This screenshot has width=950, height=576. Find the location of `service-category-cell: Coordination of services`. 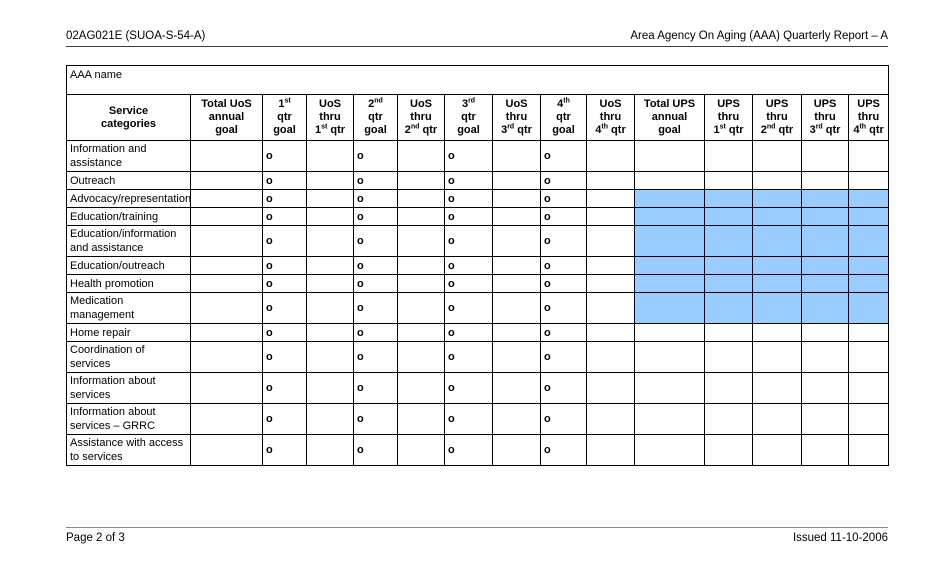

service-category-cell: Coordination of services is located at coordinates (128, 357).